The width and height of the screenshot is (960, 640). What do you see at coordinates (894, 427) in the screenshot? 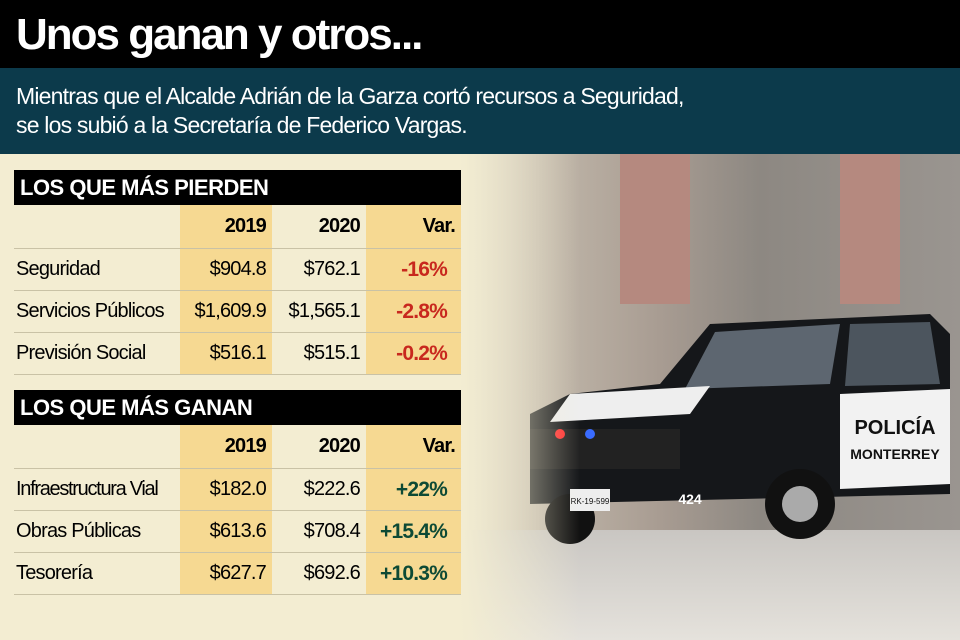
I see `door-lettering: POLICÍA` at bounding box center [894, 427].